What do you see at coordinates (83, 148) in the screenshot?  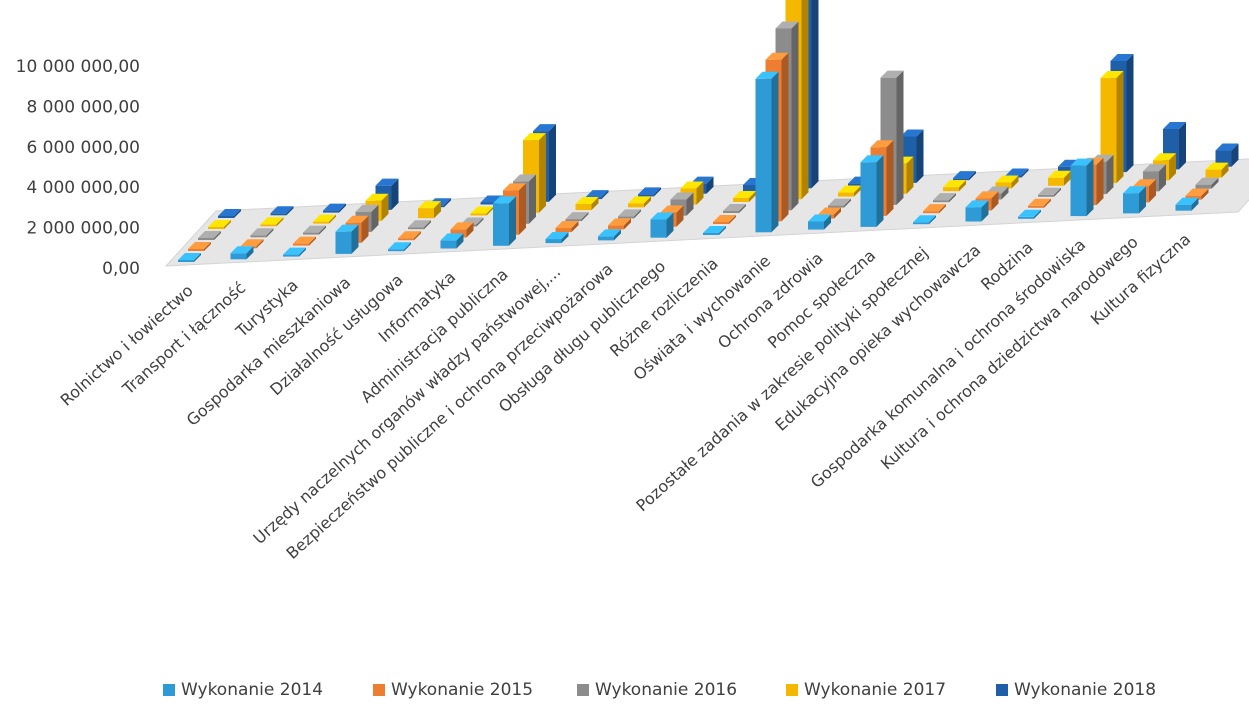 I see `y-tick-label: 6 000 000,00` at bounding box center [83, 148].